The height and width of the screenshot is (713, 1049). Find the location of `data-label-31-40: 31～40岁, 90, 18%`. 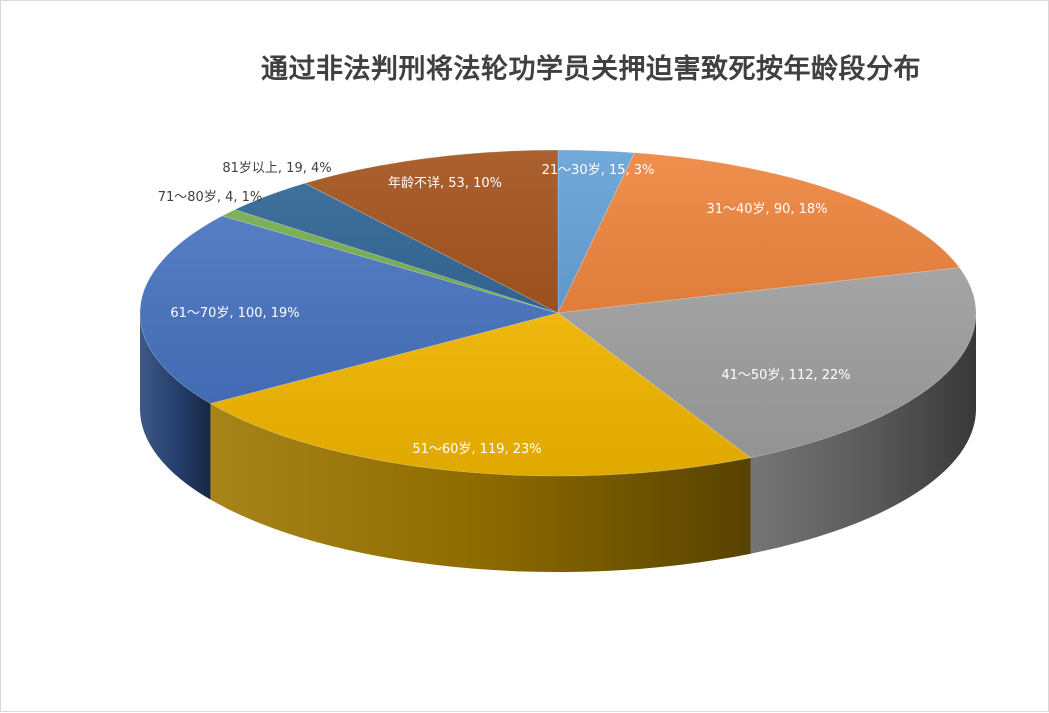

data-label-31-40: 31～40岁, 90, 18% is located at coordinates (766, 209).